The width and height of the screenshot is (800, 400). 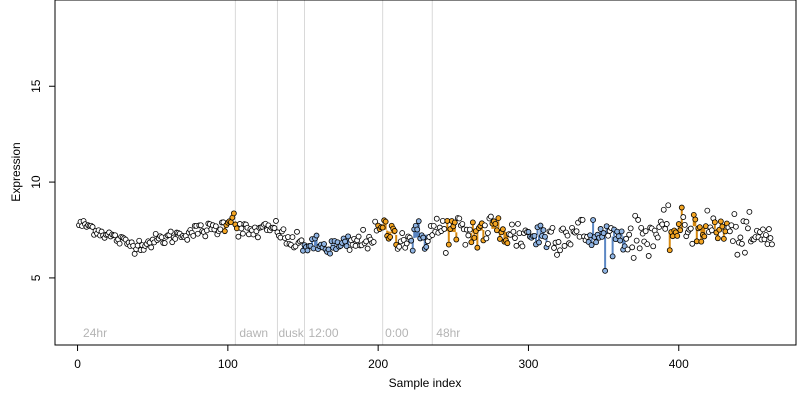 What do you see at coordinates (425, 383) in the screenshot?
I see `x-axis-label: Sample index` at bounding box center [425, 383].